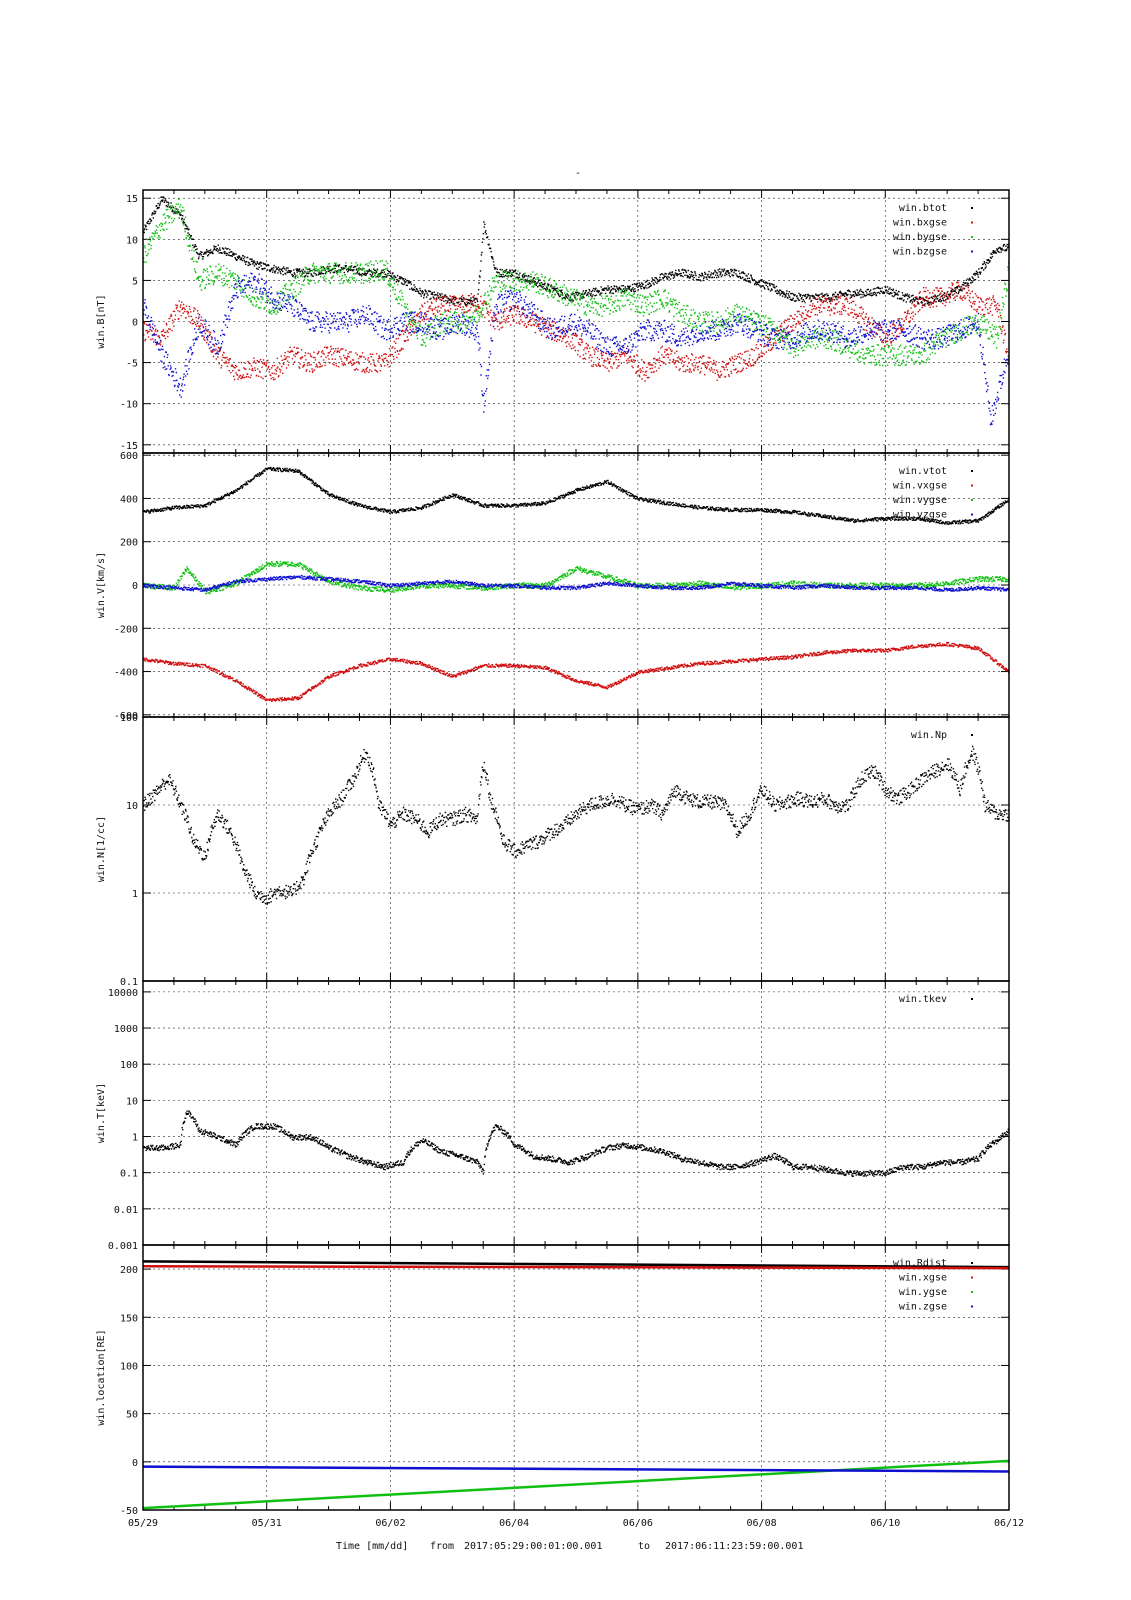 The width and height of the screenshot is (1131, 1600). Describe the element at coordinates (126, 629) in the screenshot. I see `y-tick-label: -200` at that location.